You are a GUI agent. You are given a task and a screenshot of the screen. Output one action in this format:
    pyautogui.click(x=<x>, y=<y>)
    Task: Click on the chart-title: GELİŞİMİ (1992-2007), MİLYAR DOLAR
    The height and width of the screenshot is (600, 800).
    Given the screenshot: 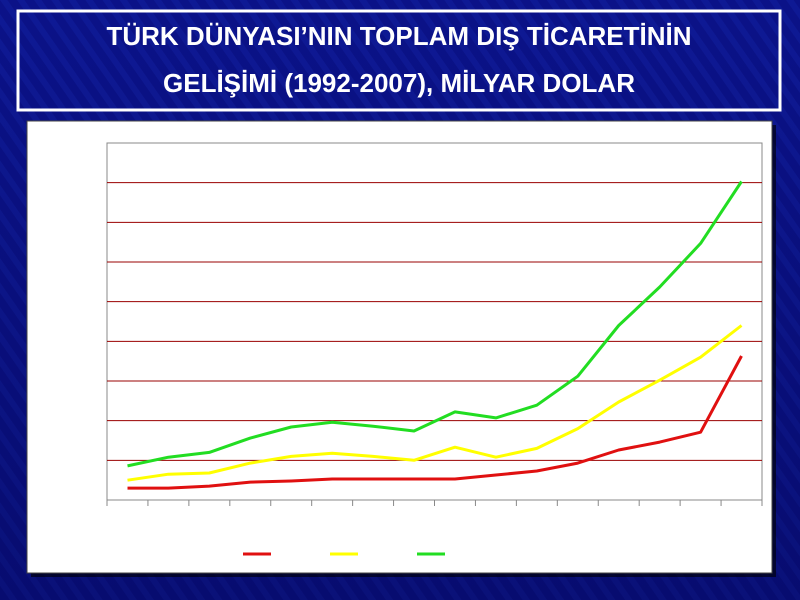 What is the action you would take?
    pyautogui.click(x=399, y=83)
    